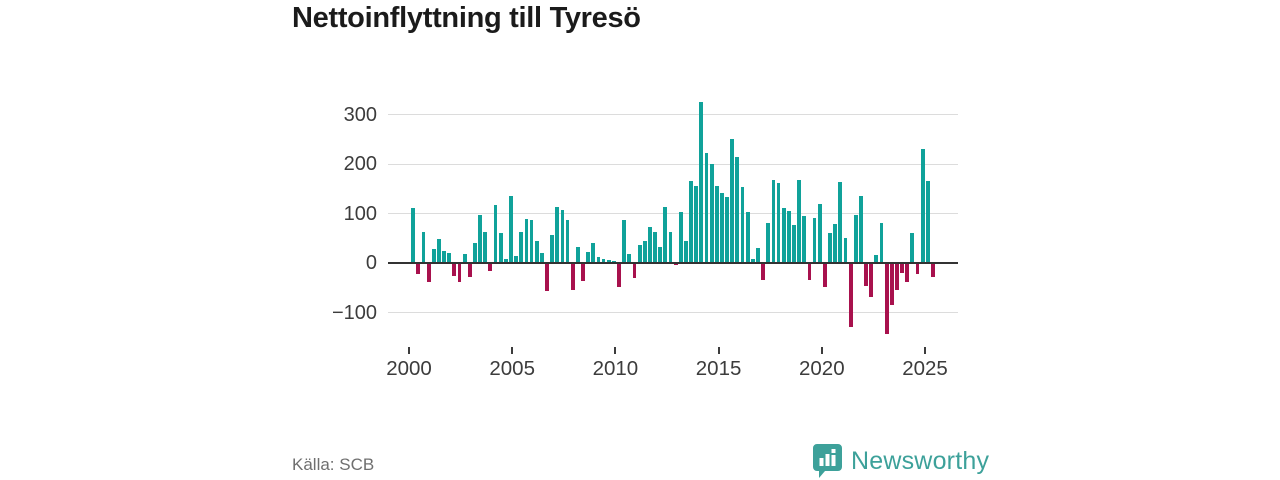 The width and height of the screenshot is (1280, 480). I want to click on newsworthy-logo-link: Newsworthy, so click(900, 461).